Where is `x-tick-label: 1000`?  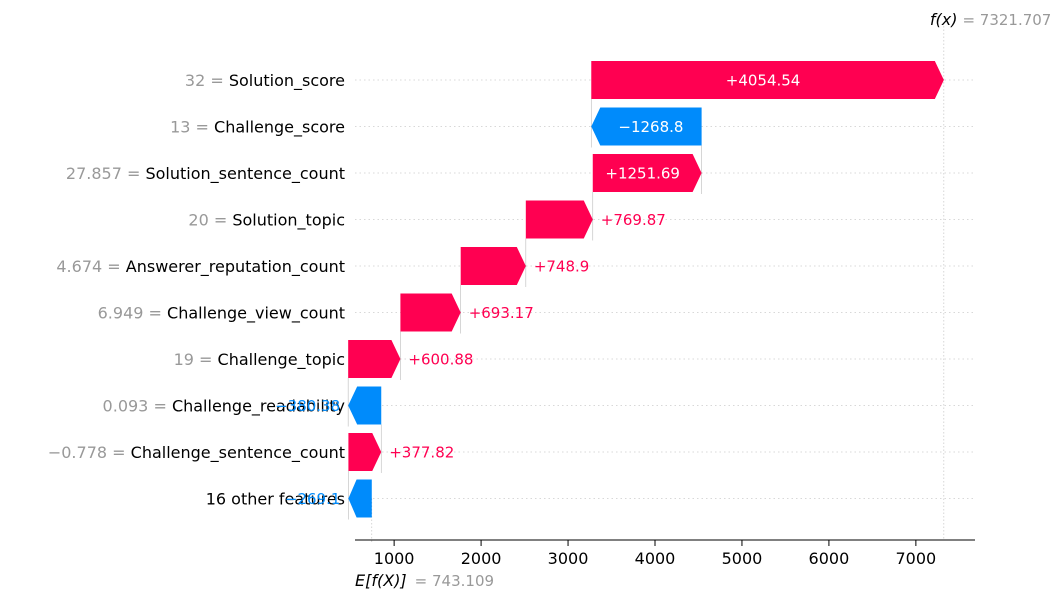
x-tick-label: 1000 is located at coordinates (394, 558).